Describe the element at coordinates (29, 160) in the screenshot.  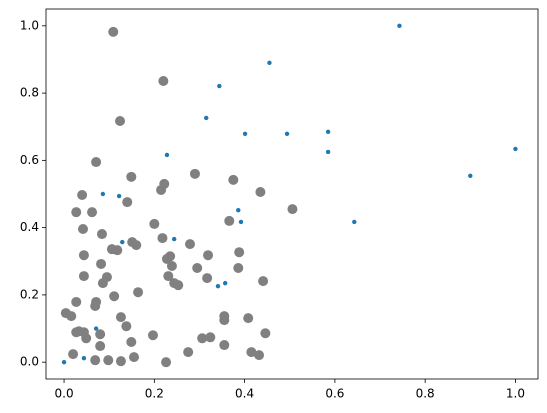
I see `y-tick-label: 0.6` at that location.